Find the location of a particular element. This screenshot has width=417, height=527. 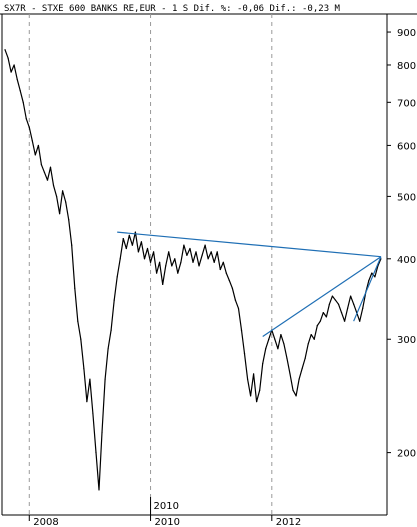

x-marker-label: 2010 is located at coordinates (166, 506).